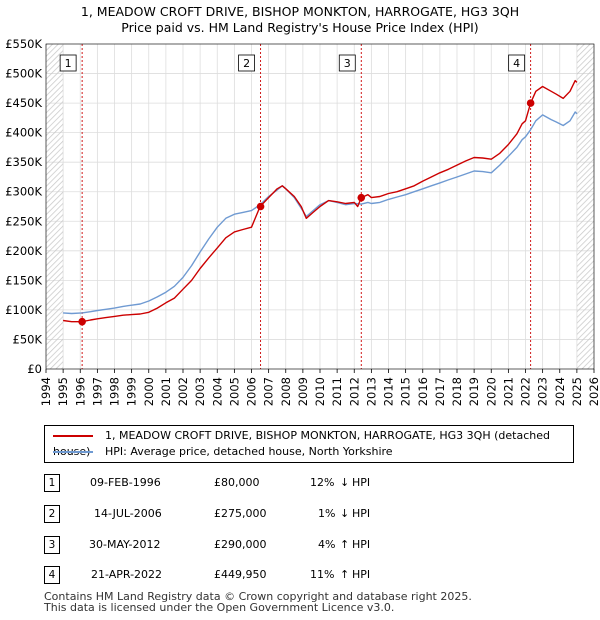 Image resolution: width=600 pixels, height=620 pixels. What do you see at coordinates (423, 391) in the screenshot?
I see `x-tick-label: 2016` at bounding box center [423, 391].